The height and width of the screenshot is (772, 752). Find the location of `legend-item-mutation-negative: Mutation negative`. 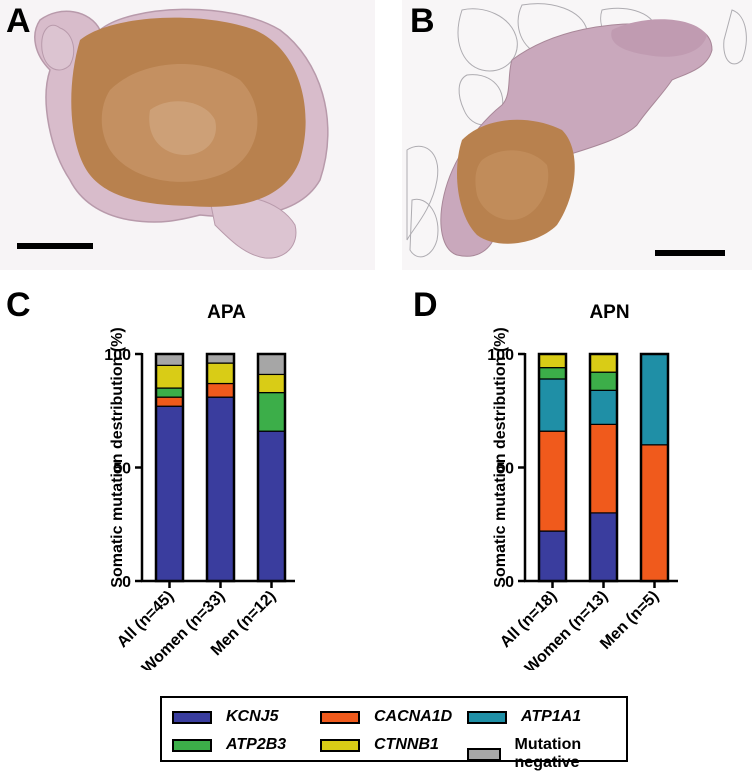

legend-item-mutation-negative: Mutation negative is located at coordinates (546, 754).